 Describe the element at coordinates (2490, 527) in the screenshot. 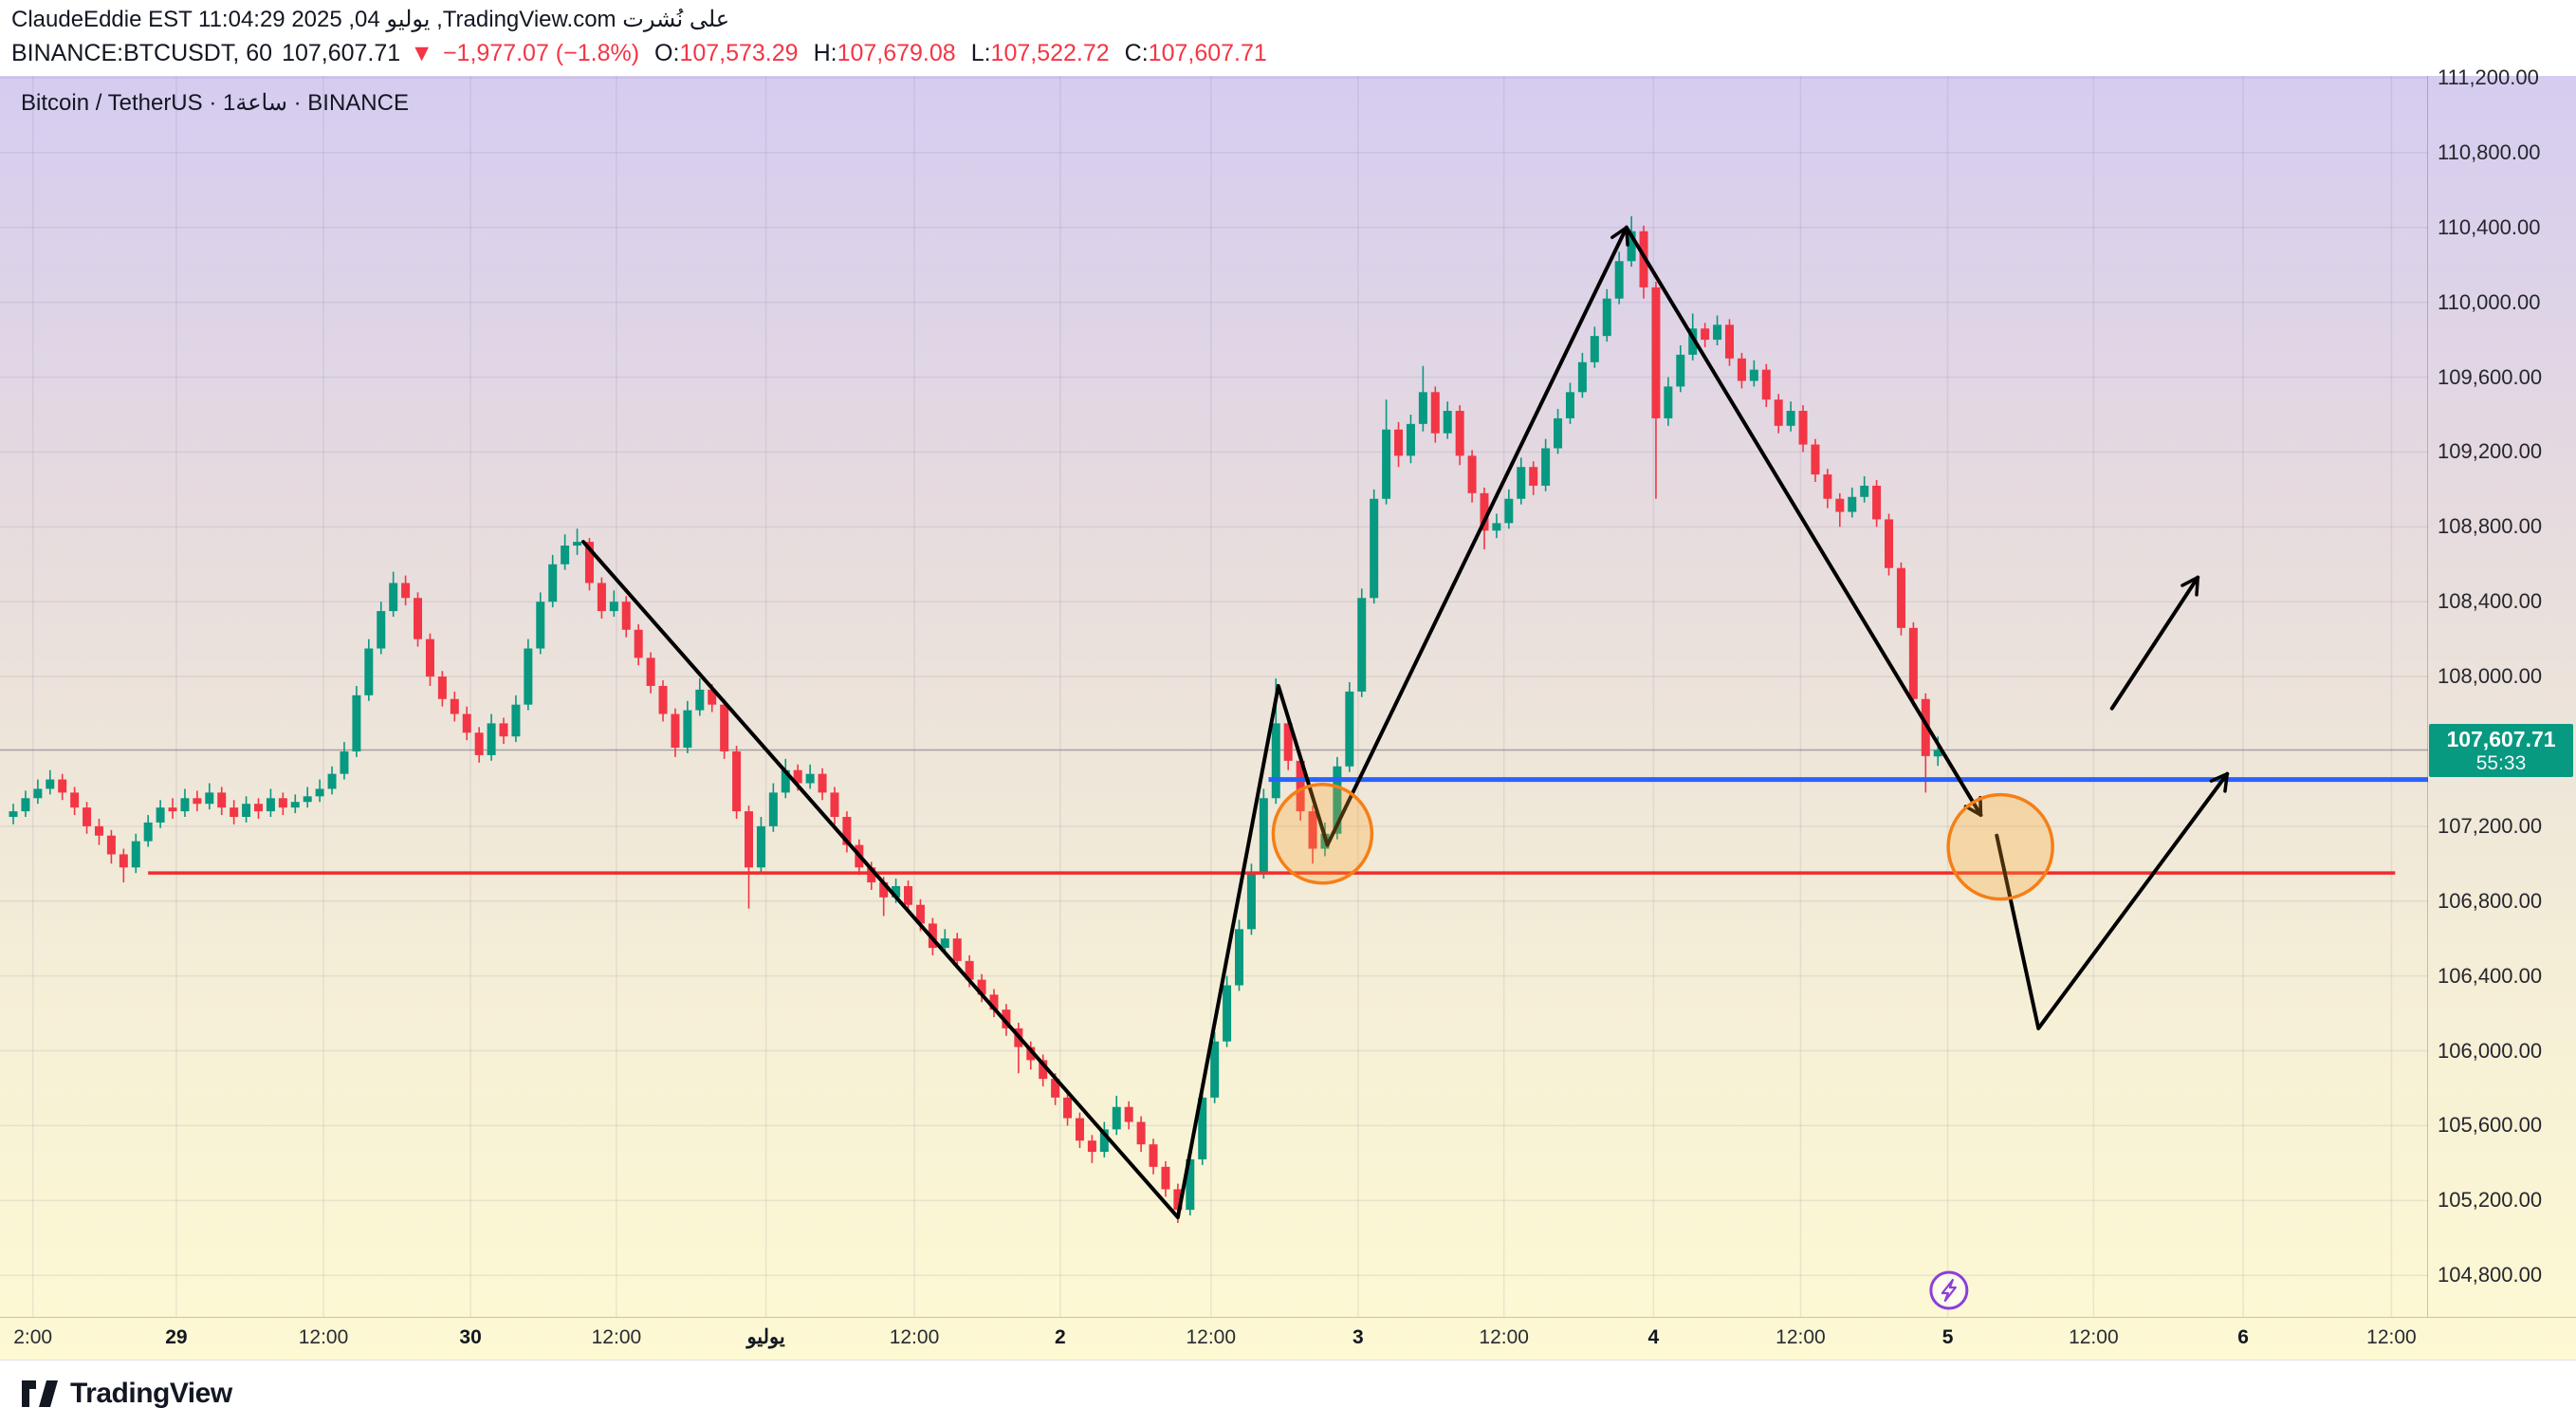

I see `price-axis-label: 108,800.00` at that location.